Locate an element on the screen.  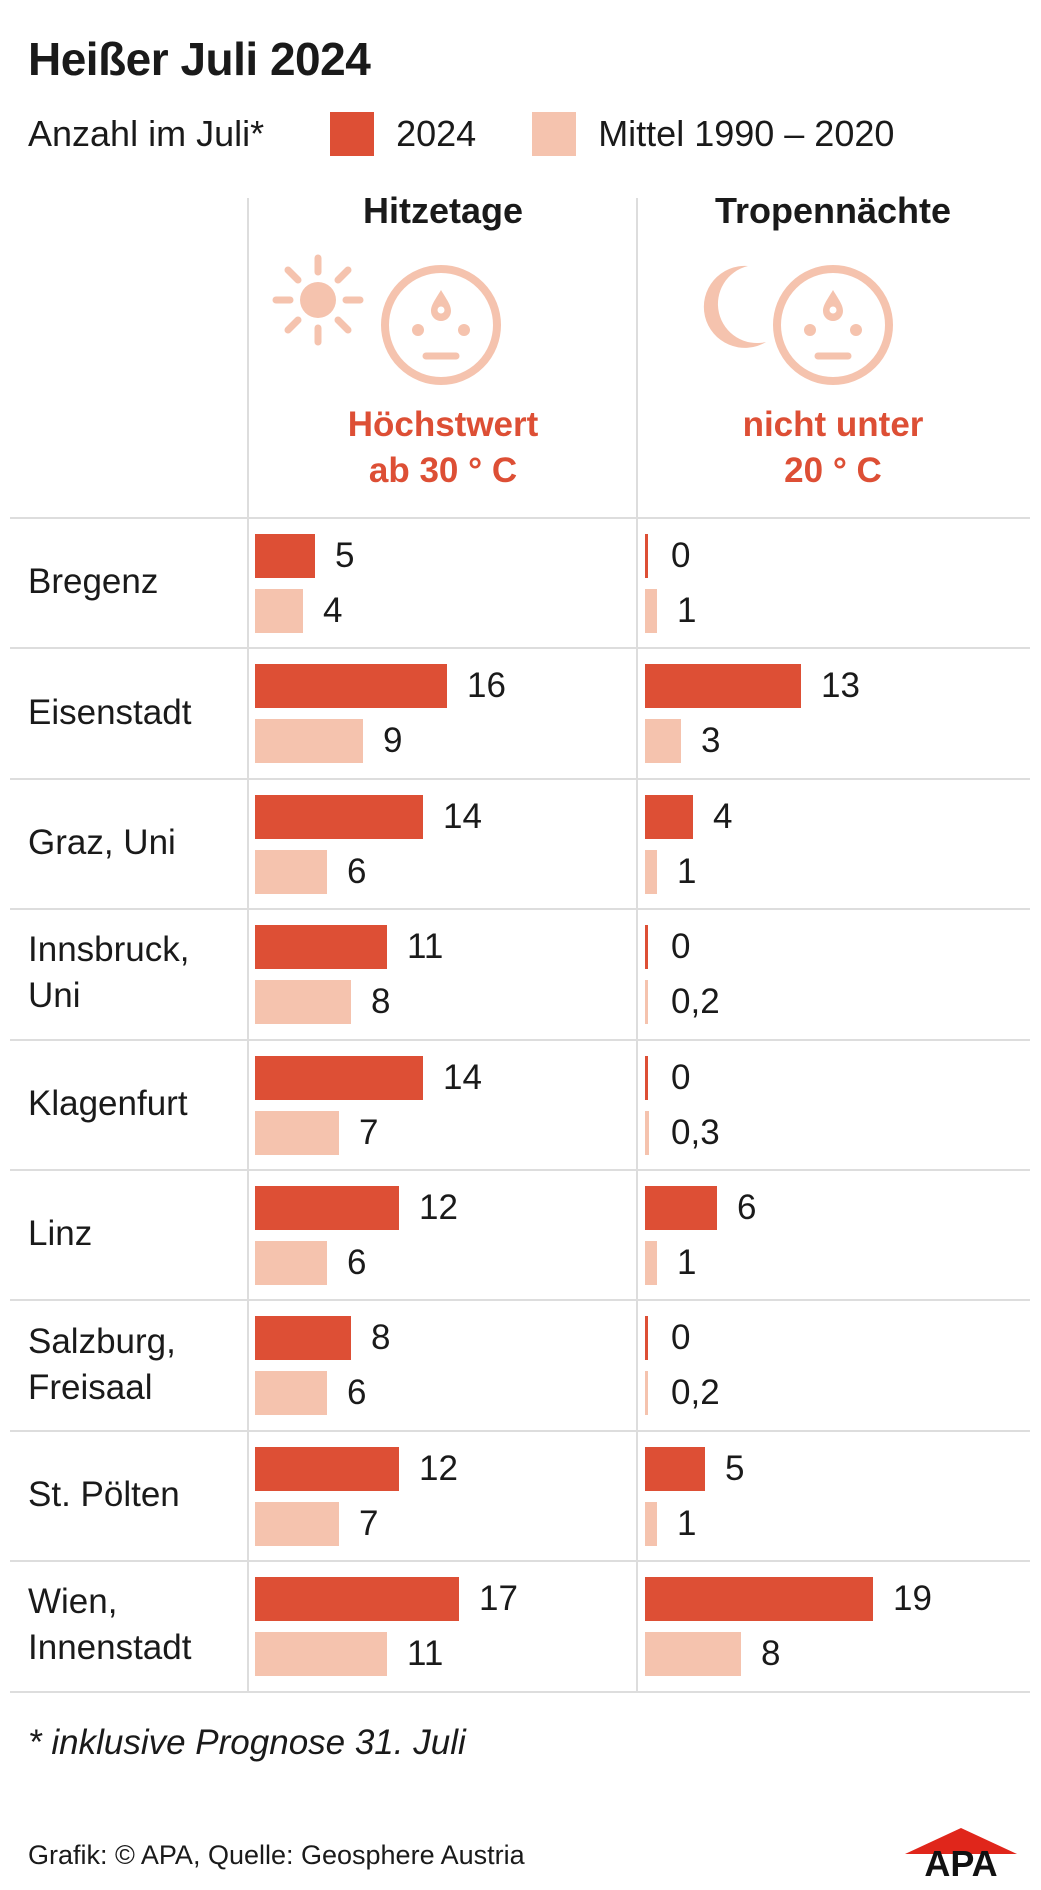
column-title-tropennaechte: Tropennächte is located at coordinates (833, 210).